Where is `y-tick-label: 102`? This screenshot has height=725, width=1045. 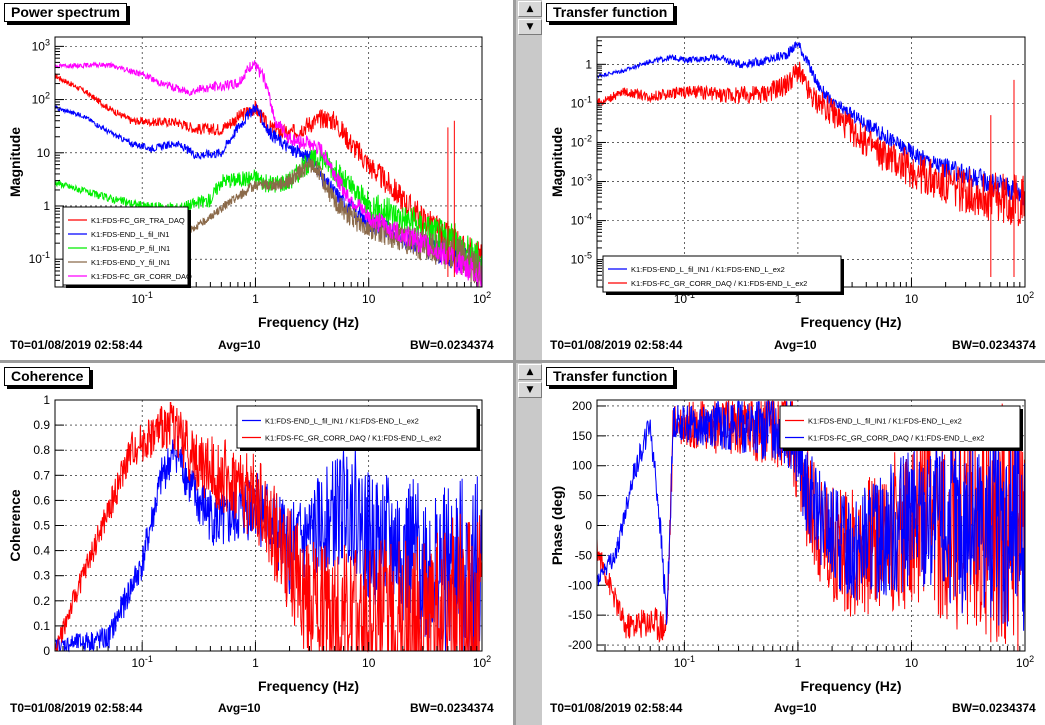 y-tick-label: 102 is located at coordinates (41, 99).